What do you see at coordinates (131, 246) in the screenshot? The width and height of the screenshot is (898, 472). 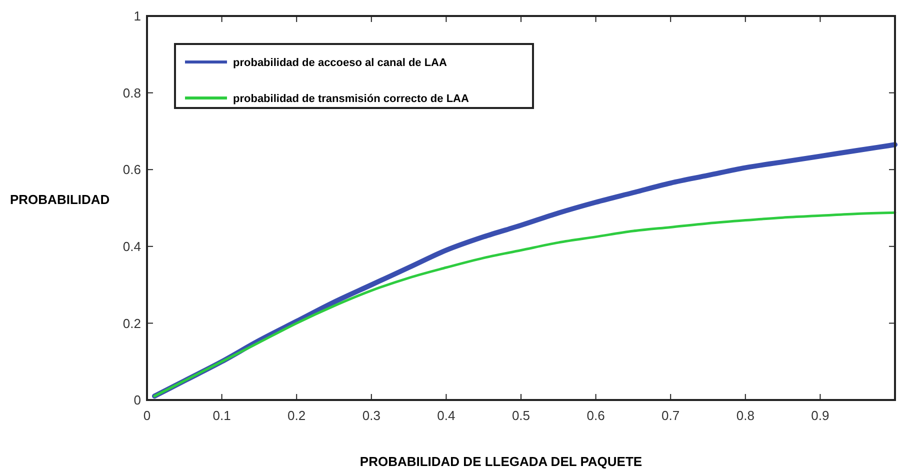 I see `y-tick-label: 0.4` at bounding box center [131, 246].